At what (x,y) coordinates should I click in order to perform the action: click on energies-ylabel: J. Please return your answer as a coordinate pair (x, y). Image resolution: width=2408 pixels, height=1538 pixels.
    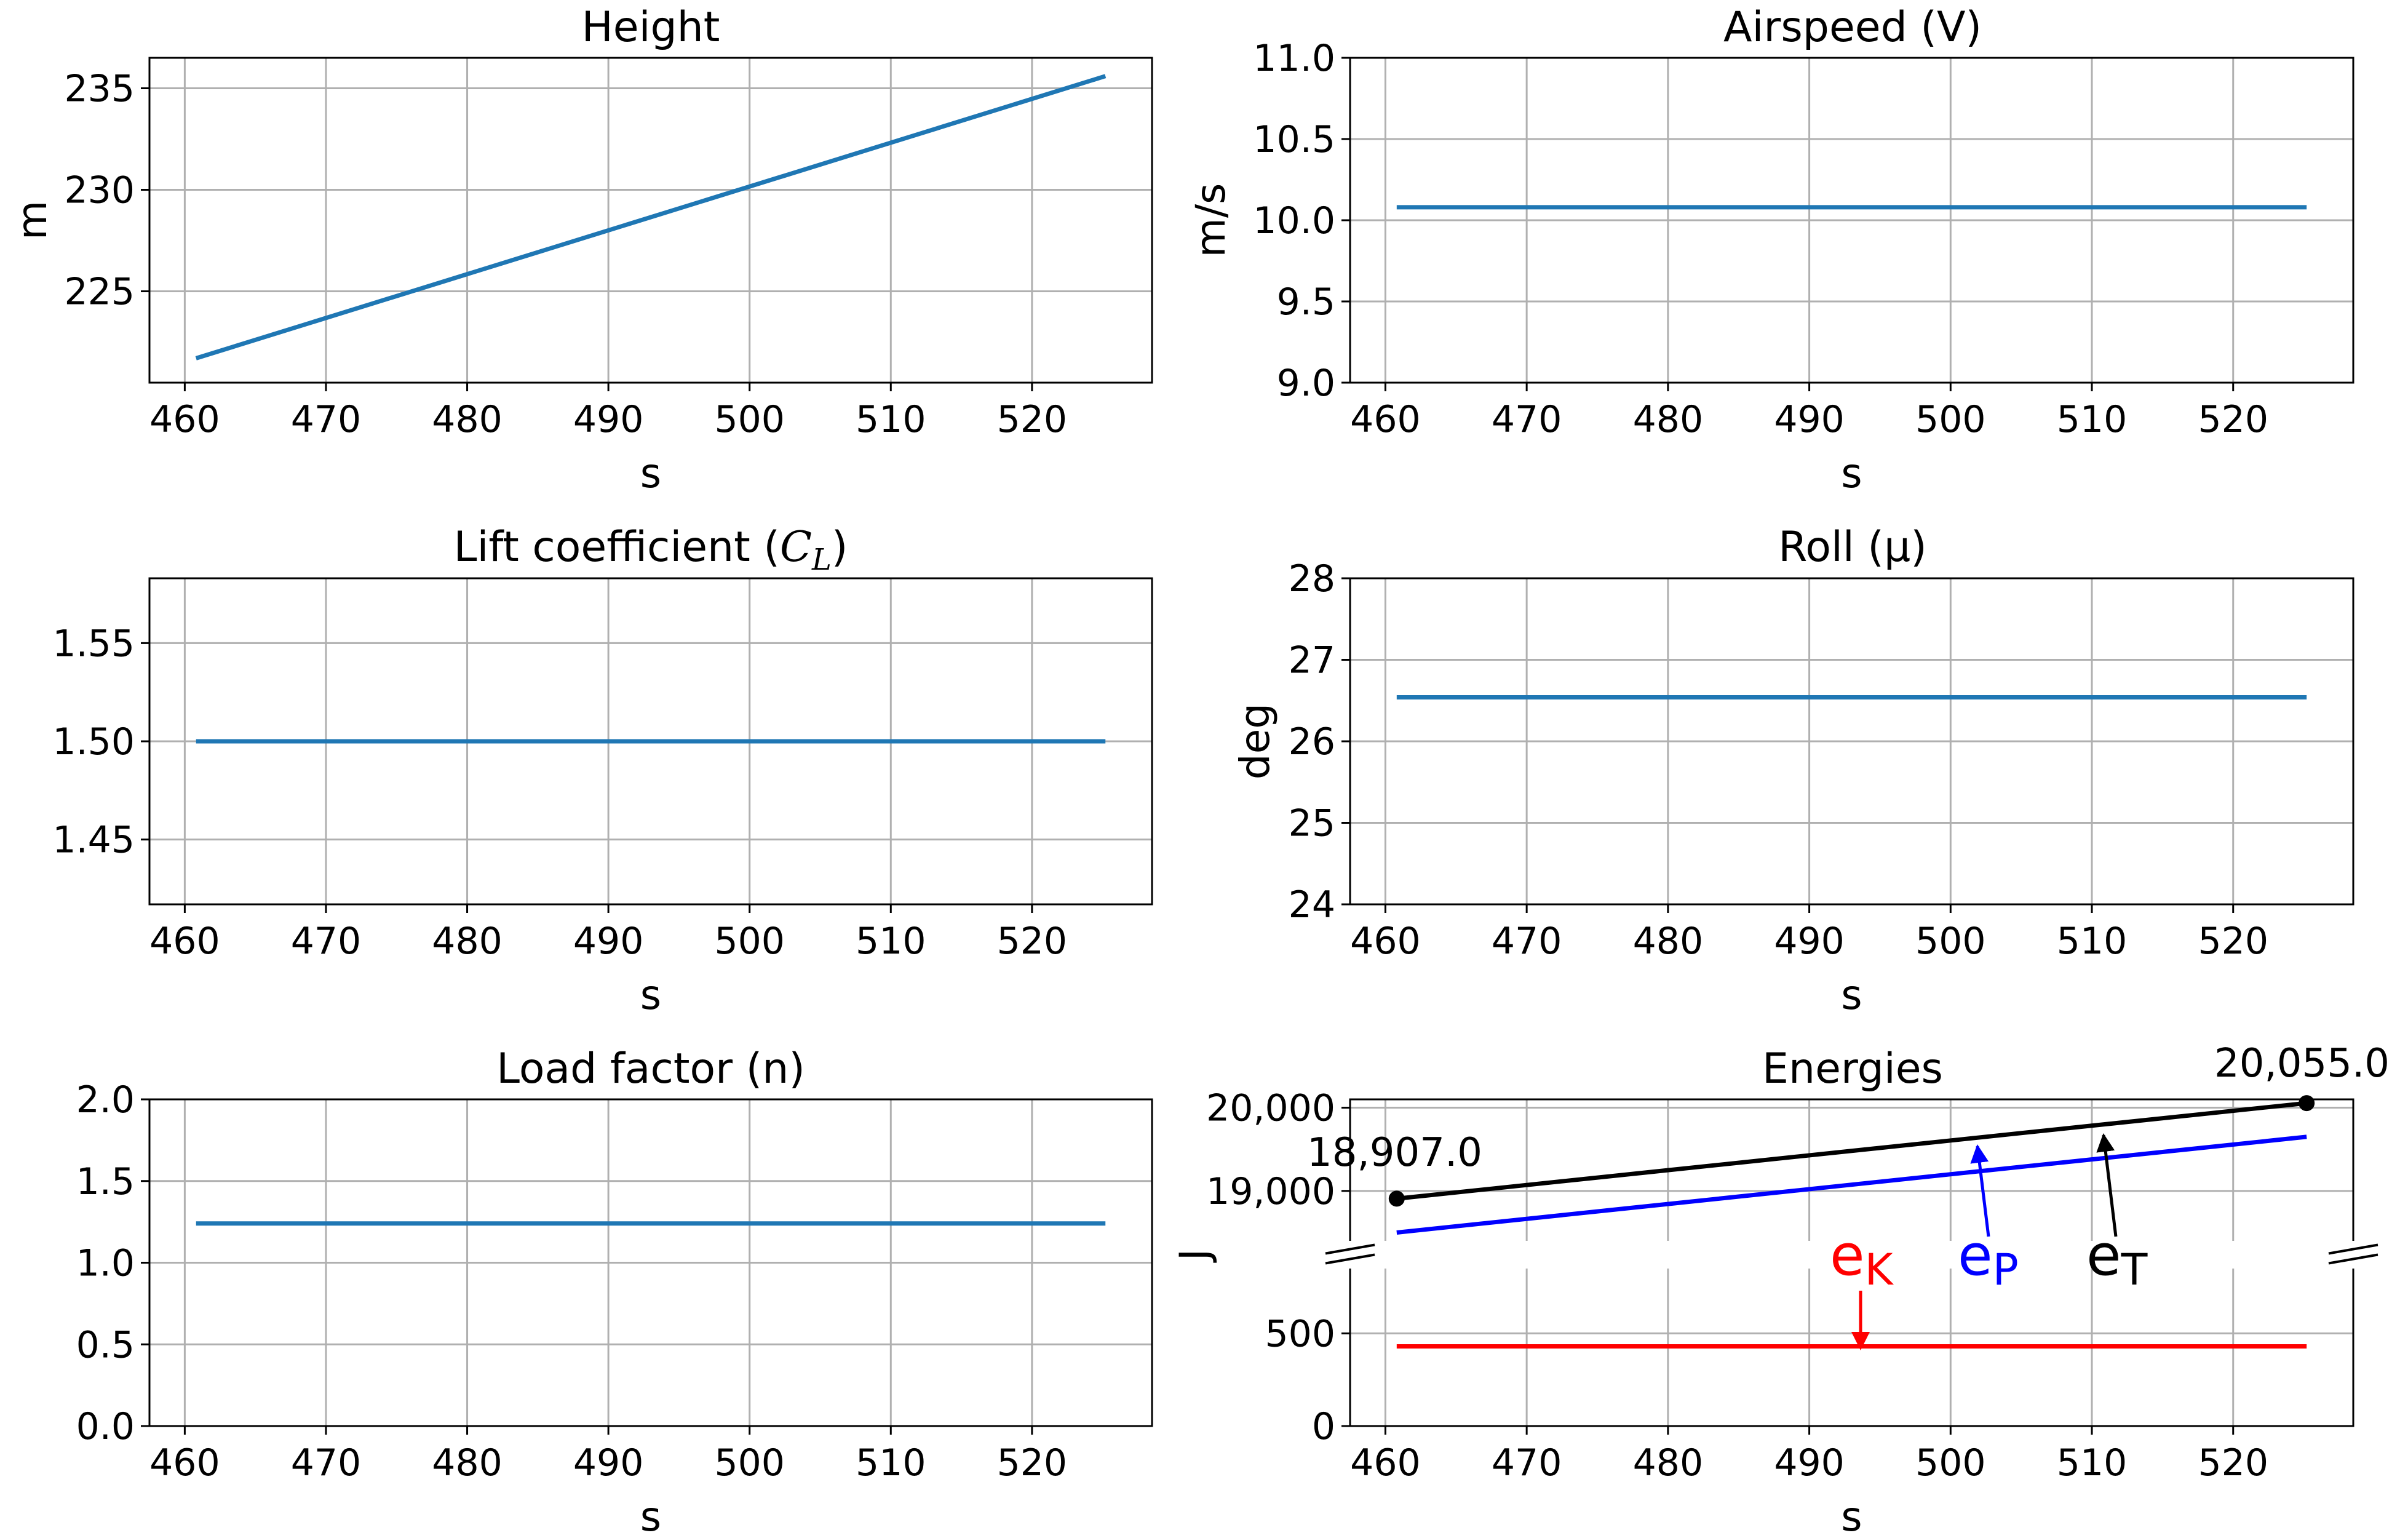
    Looking at the image, I should click on (1195, 1256).